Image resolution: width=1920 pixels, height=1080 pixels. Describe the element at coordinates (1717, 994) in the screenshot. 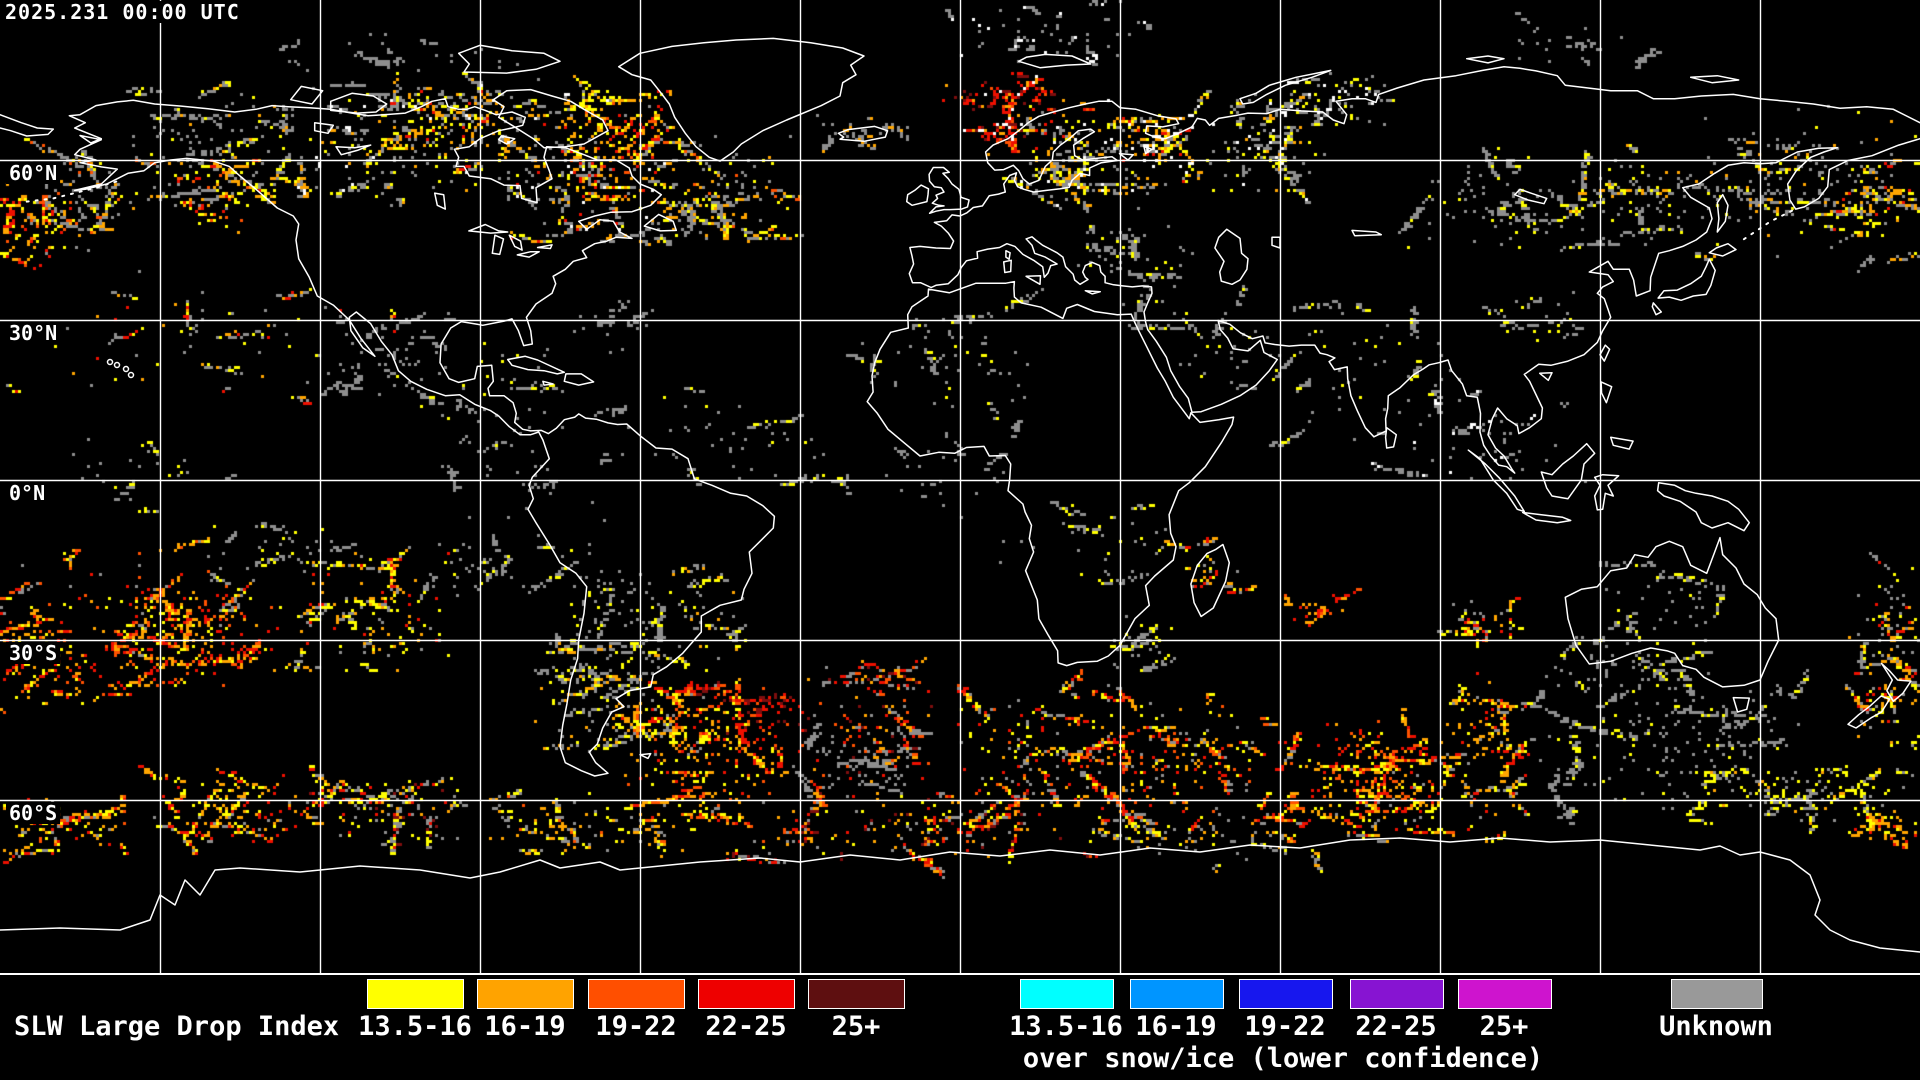

I see `legend-swatch-unknown` at that location.